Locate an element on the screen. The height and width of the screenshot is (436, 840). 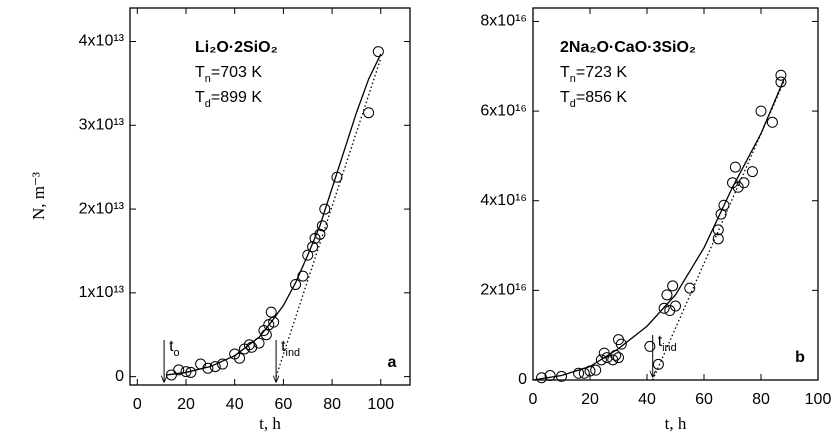
text-part: Li₂O·2SiO₂ is located at coordinates (236, 47).